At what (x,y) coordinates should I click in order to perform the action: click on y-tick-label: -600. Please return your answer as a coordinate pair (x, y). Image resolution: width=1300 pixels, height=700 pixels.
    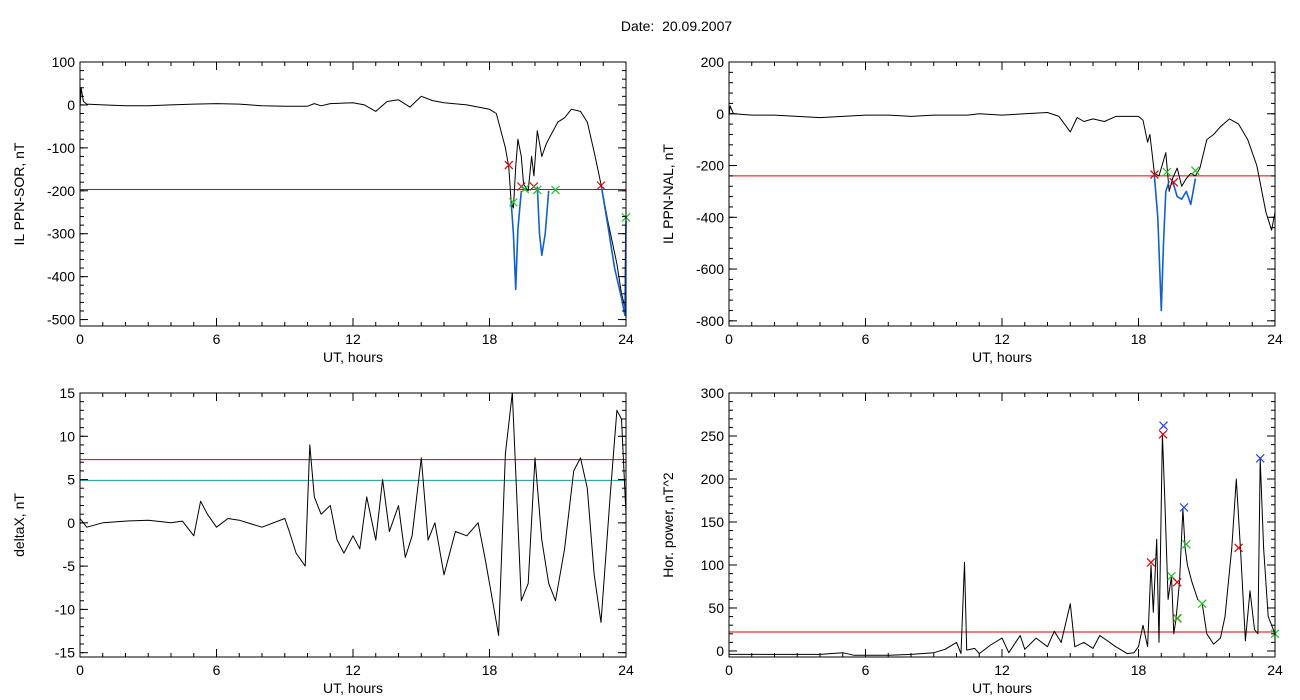
    Looking at the image, I should click on (710, 269).